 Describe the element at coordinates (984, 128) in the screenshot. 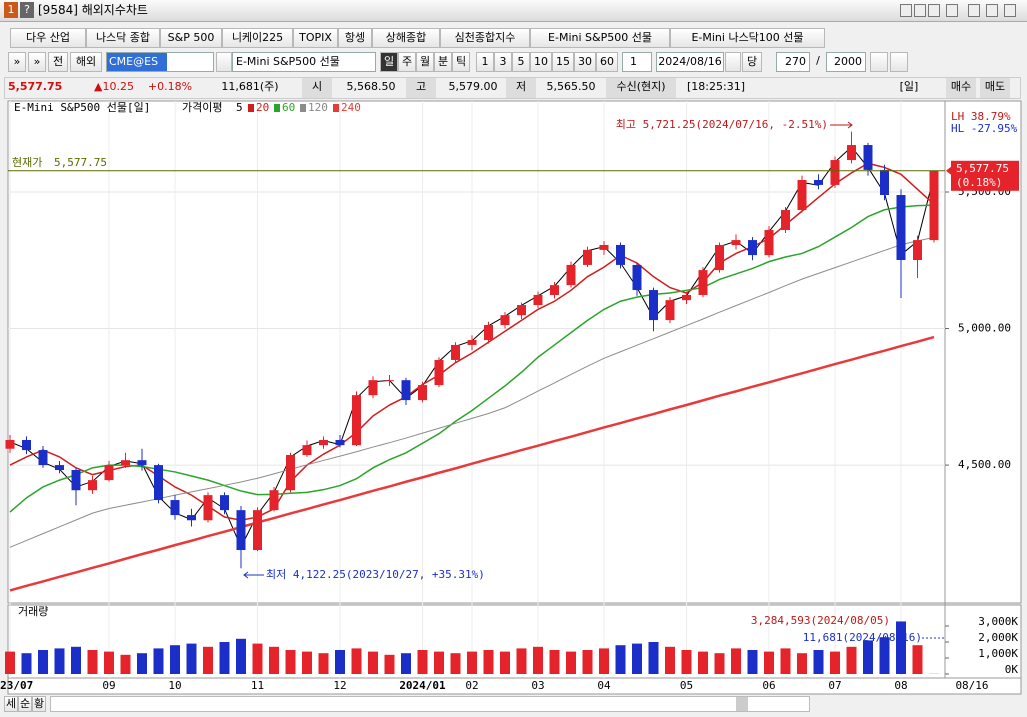

I see `stat-hl: HL -27.95%` at that location.